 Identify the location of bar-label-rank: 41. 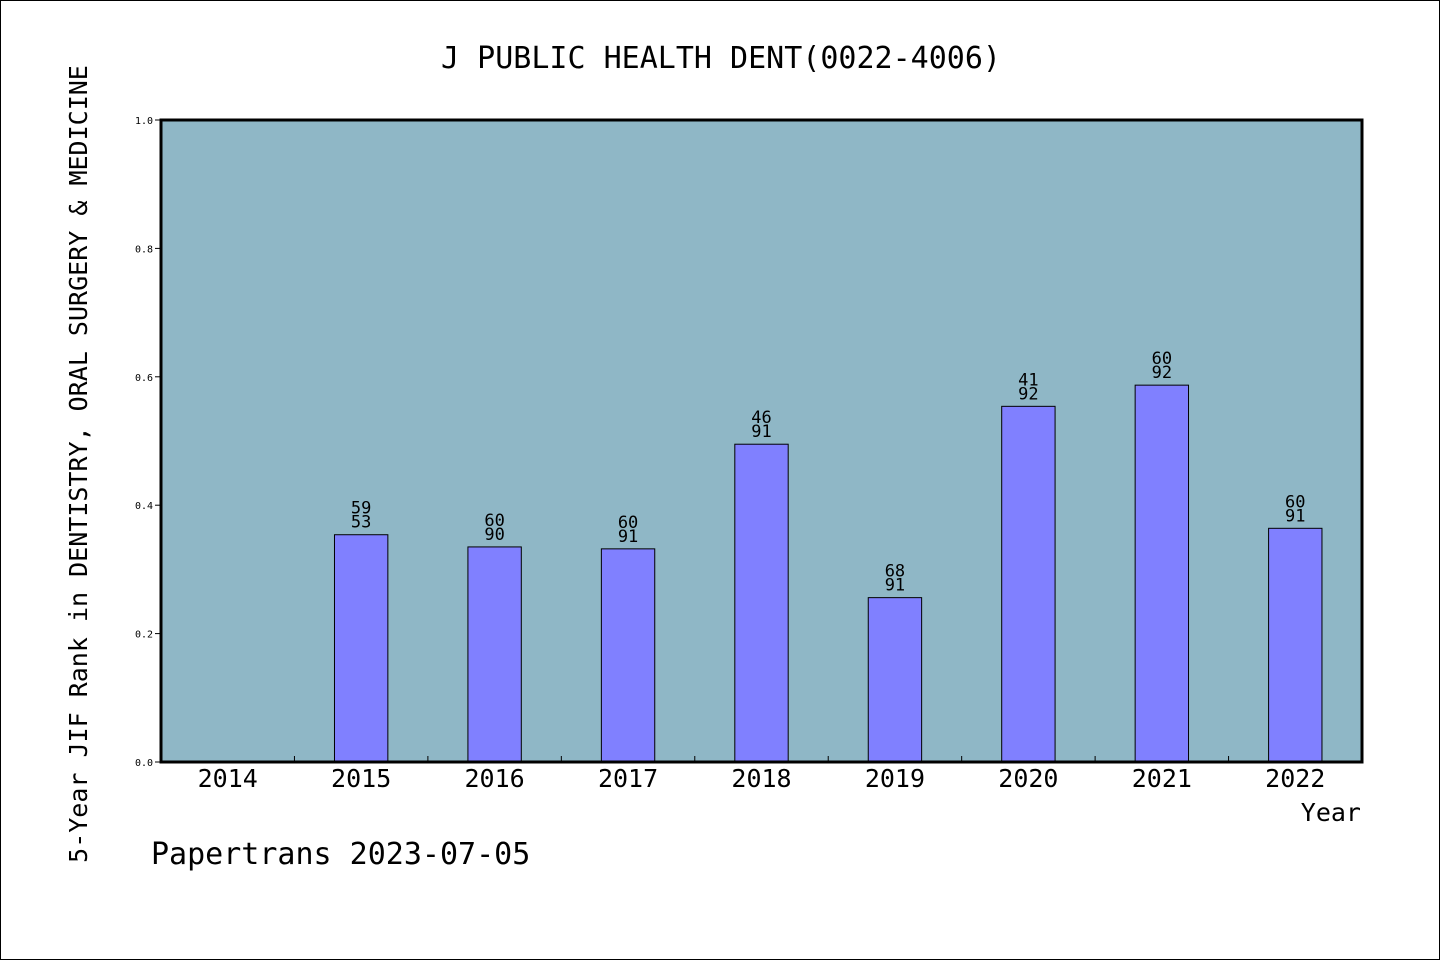
(1028, 380).